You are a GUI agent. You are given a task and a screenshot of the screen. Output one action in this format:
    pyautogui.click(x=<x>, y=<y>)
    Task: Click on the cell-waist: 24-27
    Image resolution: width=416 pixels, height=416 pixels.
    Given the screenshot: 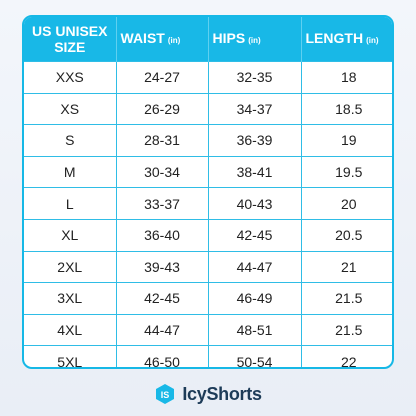 What is the action you would take?
    pyautogui.click(x=162, y=77)
    